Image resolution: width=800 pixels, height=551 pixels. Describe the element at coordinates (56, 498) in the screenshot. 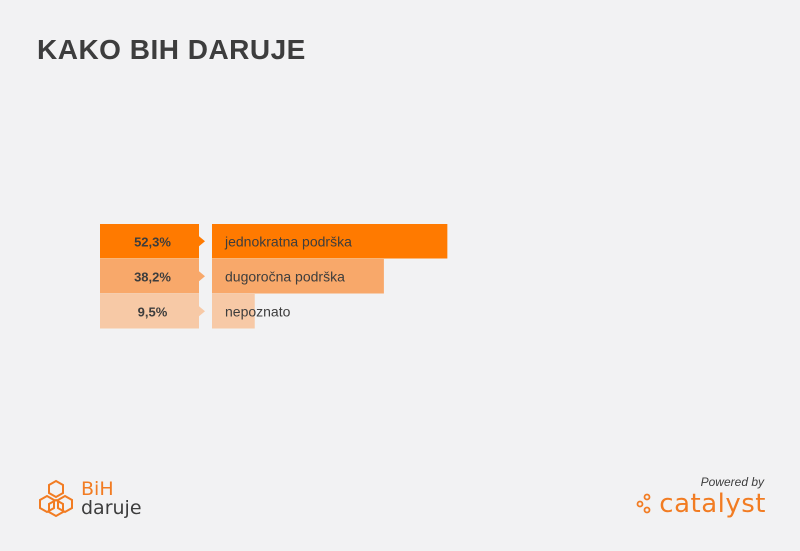

I see `hexagon-cluster-icon` at that location.